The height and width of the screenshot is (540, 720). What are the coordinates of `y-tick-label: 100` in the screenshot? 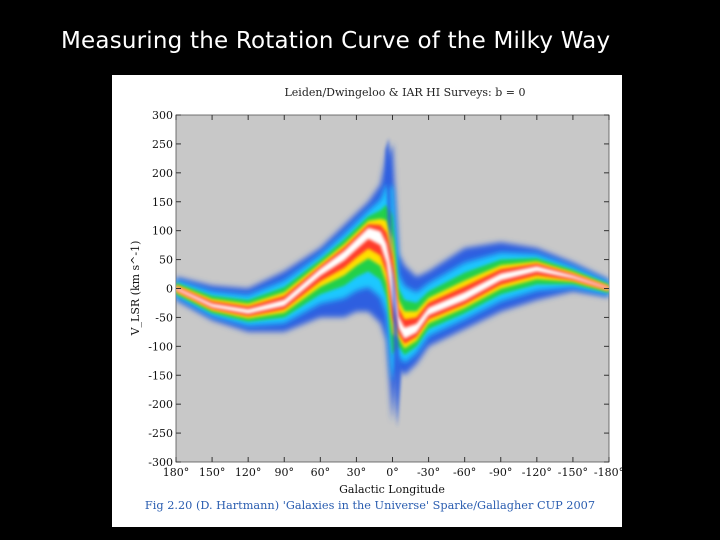 It's located at (162, 231).